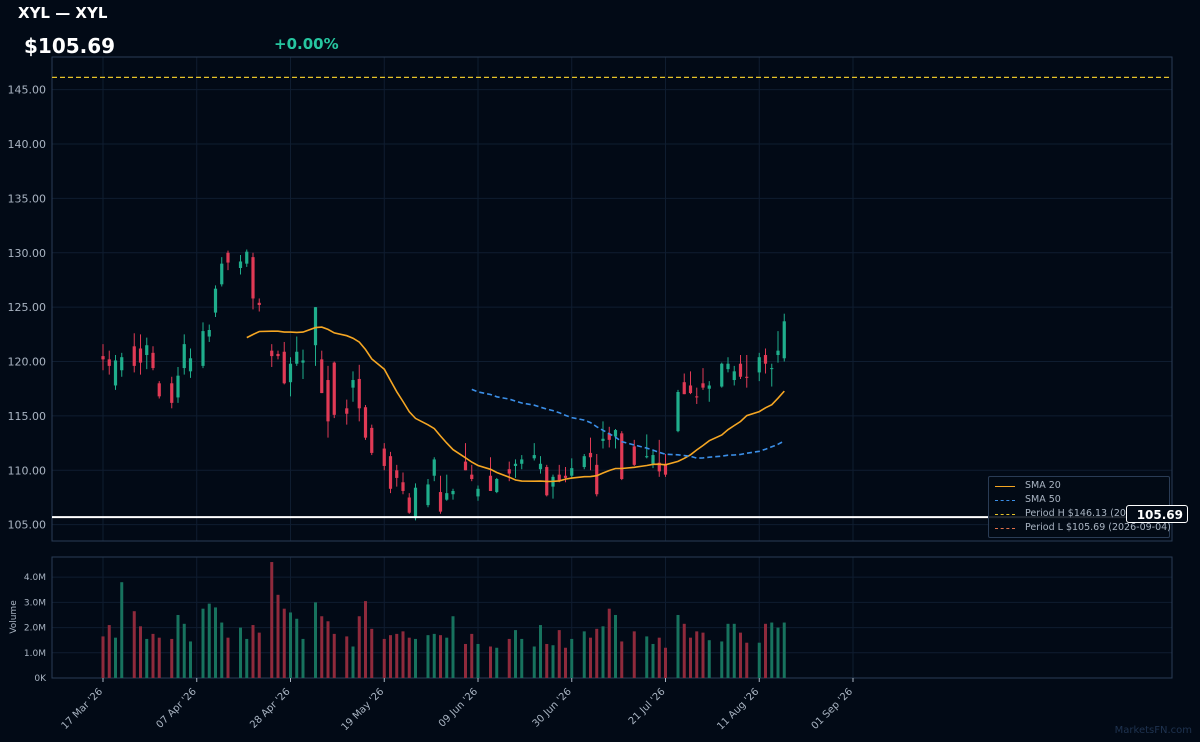 The image size is (1200, 742). What do you see at coordinates (1153, 730) in the screenshot?
I see `watermark: MarketsFN.com` at bounding box center [1153, 730].